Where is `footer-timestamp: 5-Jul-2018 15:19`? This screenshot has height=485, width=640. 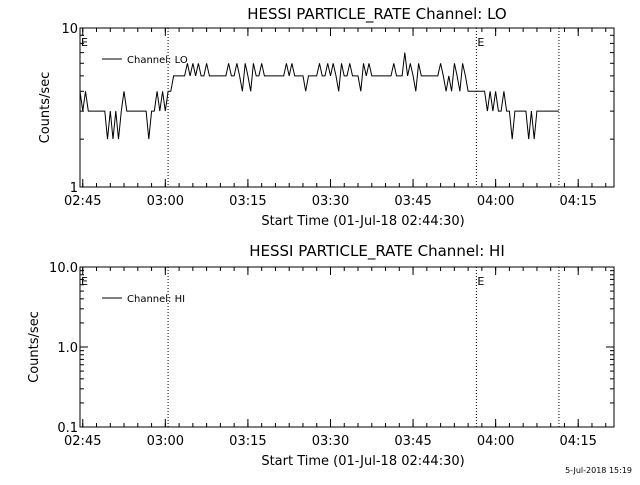
footer-timestamp: 5-Jul-2018 15:19 is located at coordinates (598, 470).